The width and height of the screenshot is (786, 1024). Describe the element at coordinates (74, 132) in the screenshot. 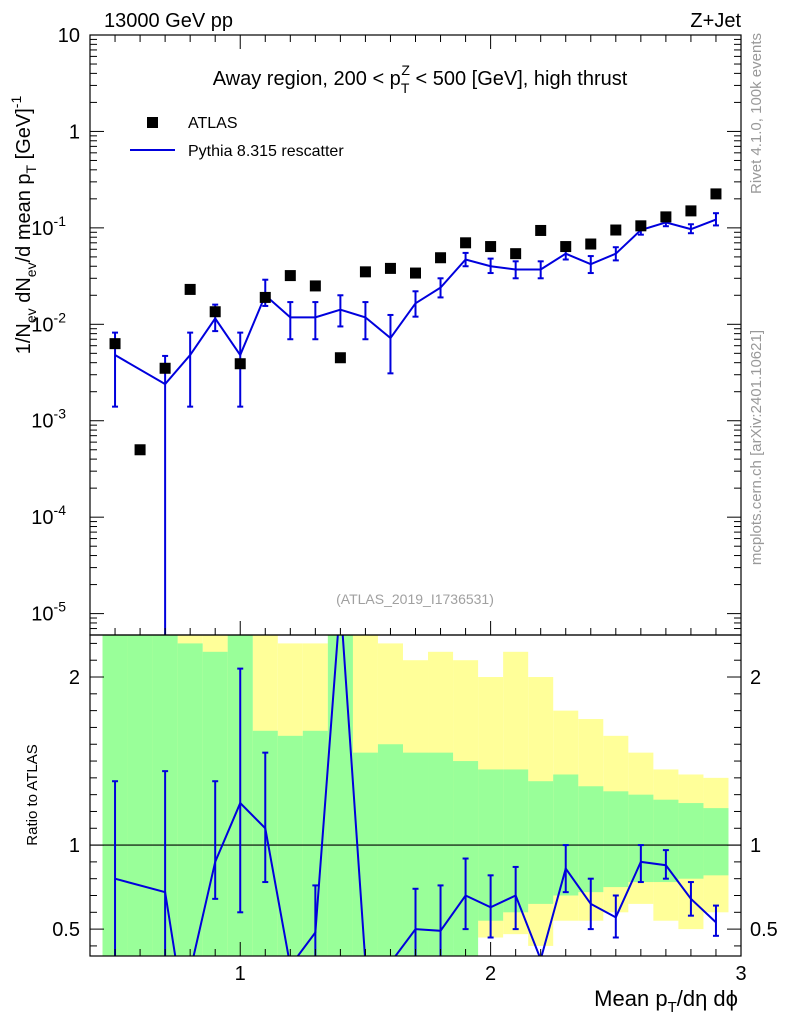

I see `y-tick-label: 1` at that location.